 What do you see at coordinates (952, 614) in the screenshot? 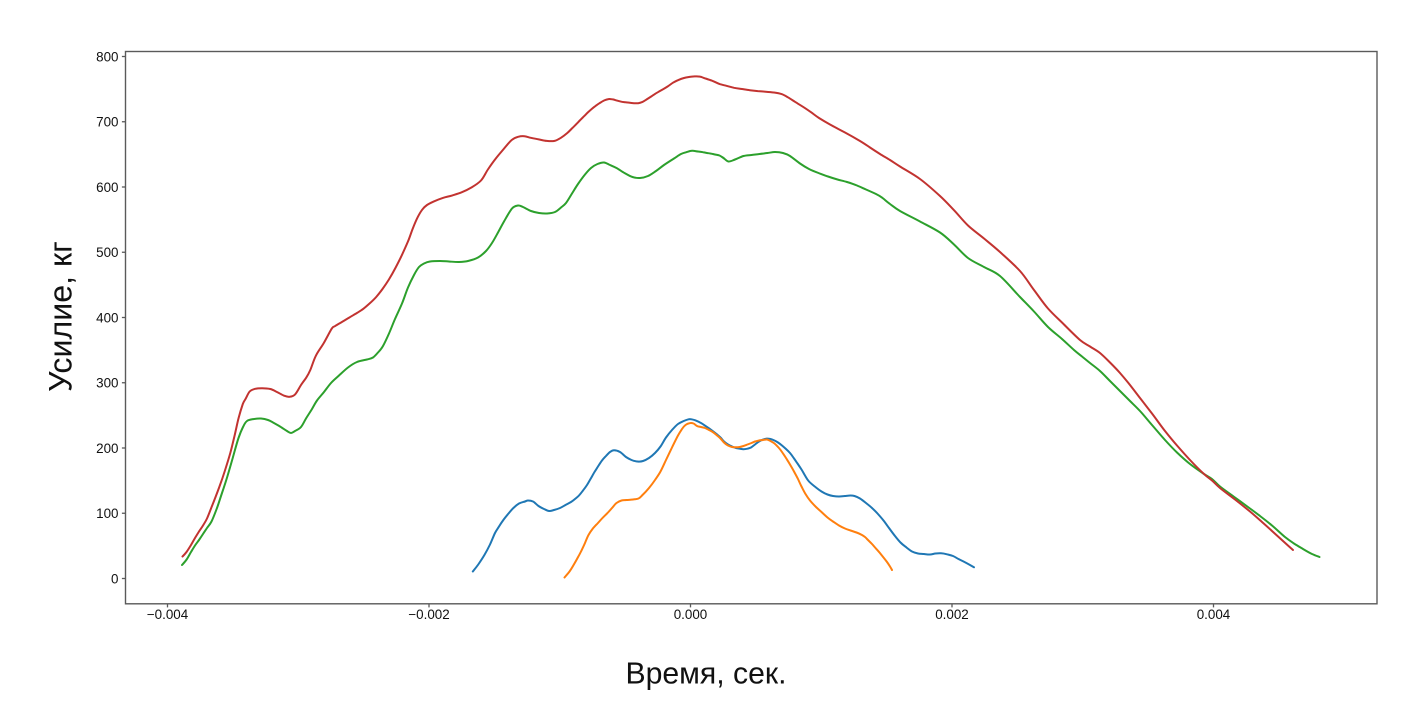
I see `svg-text: 0.002` at bounding box center [952, 614].